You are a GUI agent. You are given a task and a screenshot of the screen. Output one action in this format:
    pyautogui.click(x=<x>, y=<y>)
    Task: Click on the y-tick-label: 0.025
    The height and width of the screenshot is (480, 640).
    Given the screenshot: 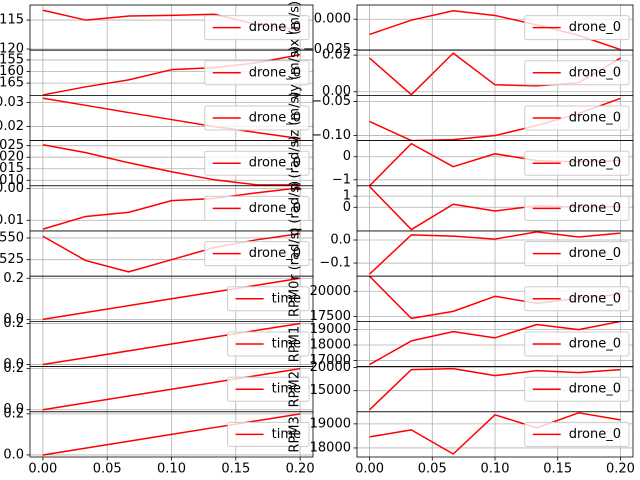 What is the action you would take?
    pyautogui.click(x=12, y=145)
    